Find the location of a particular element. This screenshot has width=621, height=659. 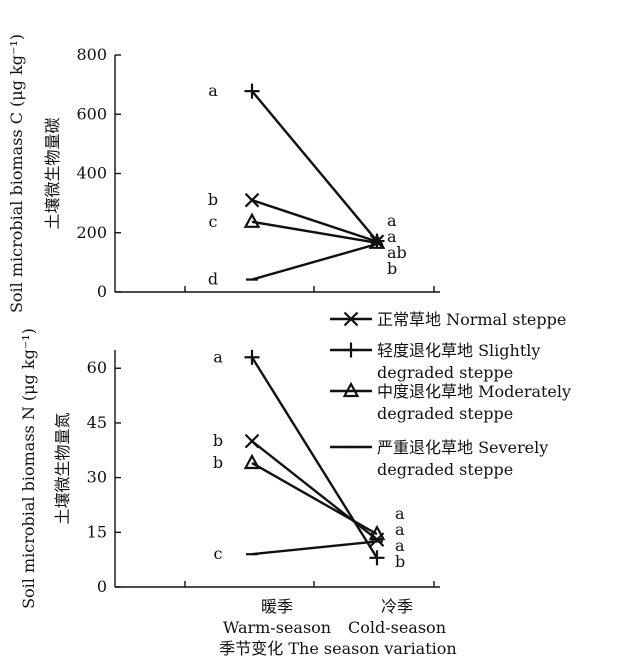

y-tick-label: 45 is located at coordinates (97, 422).